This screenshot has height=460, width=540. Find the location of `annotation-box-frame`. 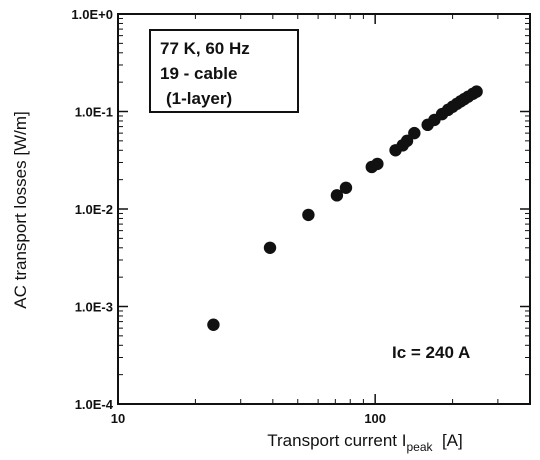

annotation-box-frame is located at coordinates (224, 71).